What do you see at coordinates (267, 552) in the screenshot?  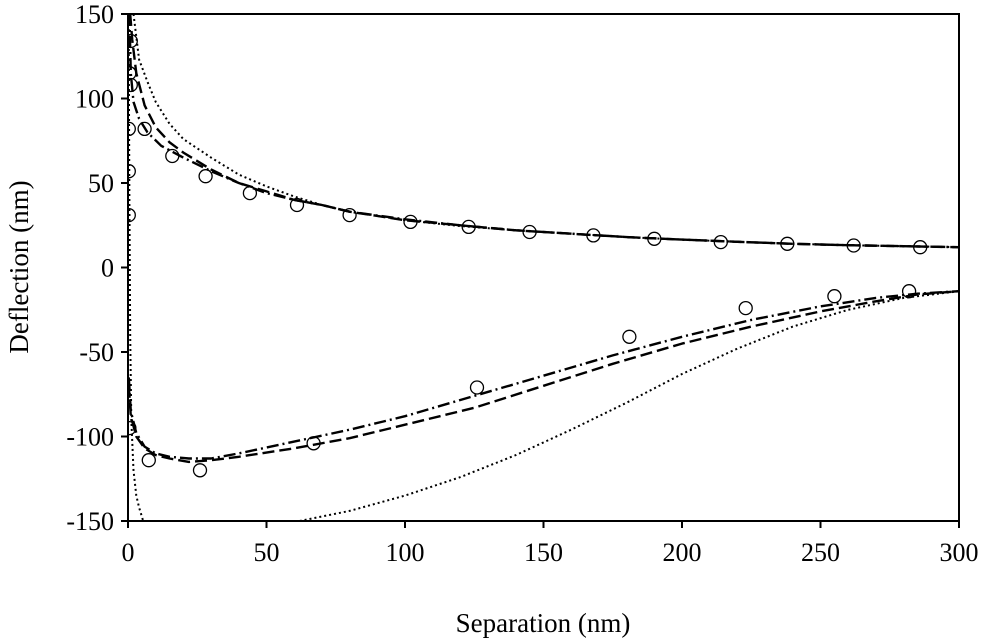 I see `x-tick-label: 50` at bounding box center [267, 552].